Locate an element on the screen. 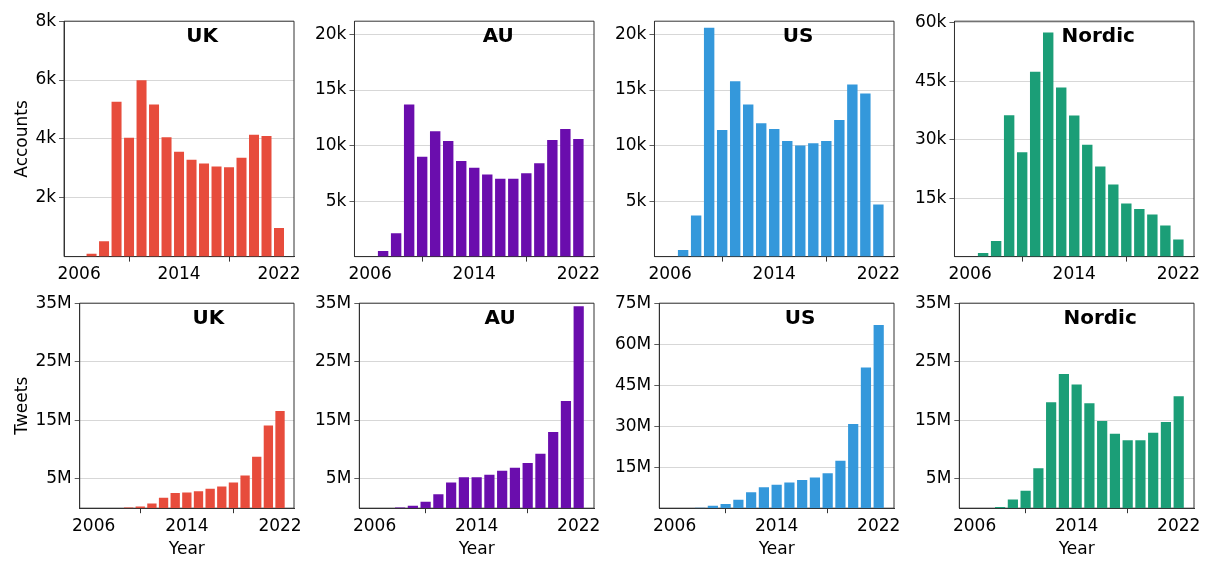 This screenshot has height=569, width=1216. y-axis-title: Tweets is located at coordinates (20, 406).